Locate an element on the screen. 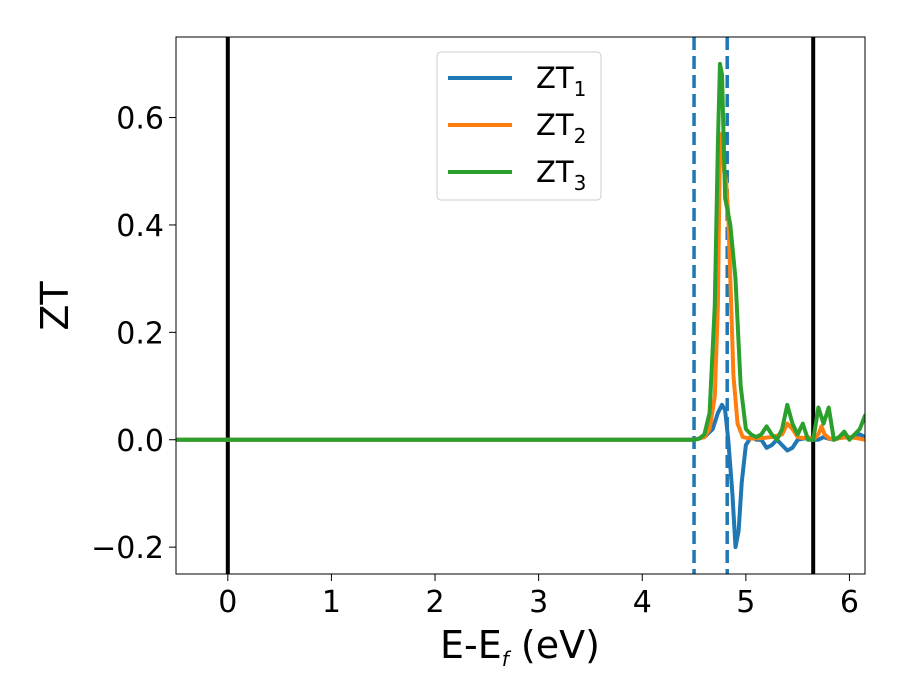  legend: ZT1 ZT2 ZT3 is located at coordinates (519, 126).